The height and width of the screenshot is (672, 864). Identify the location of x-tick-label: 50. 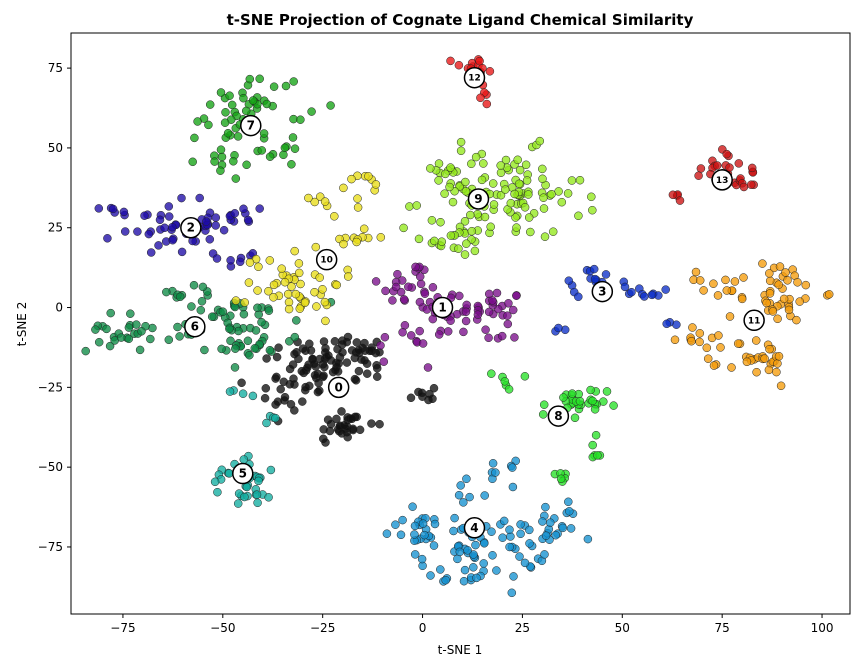
(622, 628).